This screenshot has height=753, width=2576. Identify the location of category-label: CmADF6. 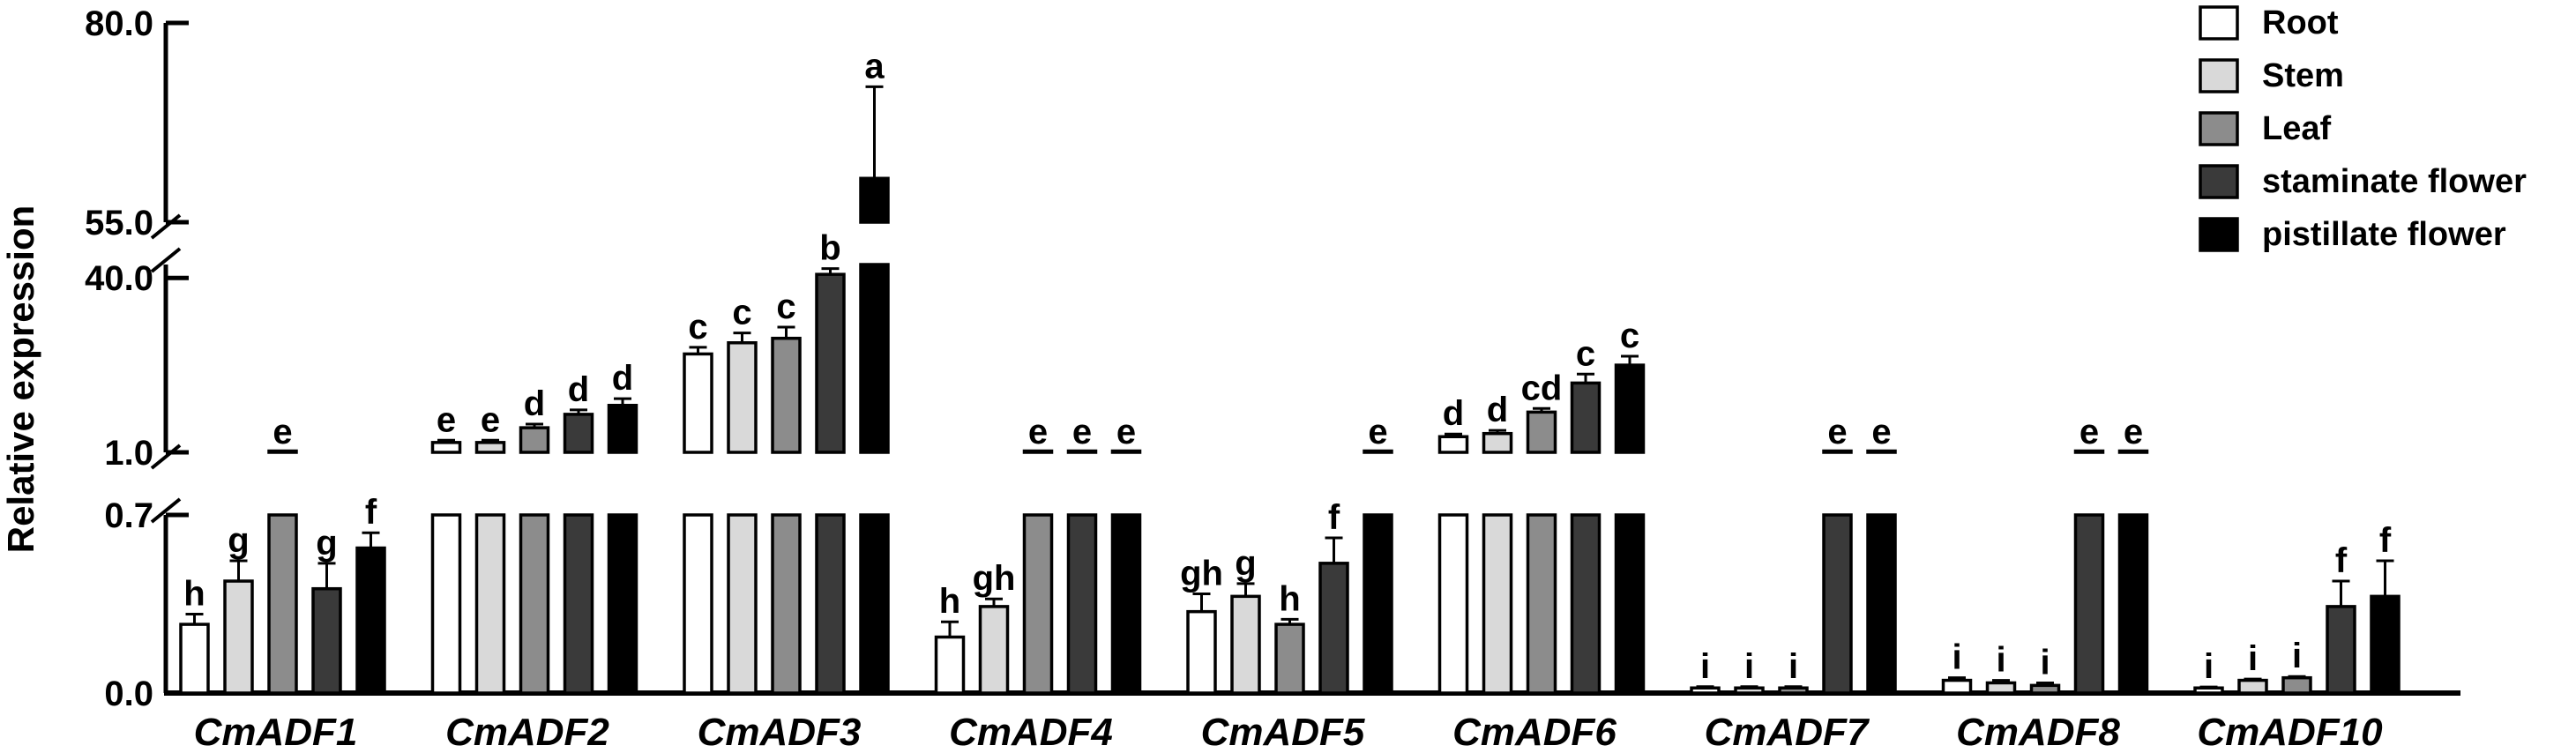
(1534, 732).